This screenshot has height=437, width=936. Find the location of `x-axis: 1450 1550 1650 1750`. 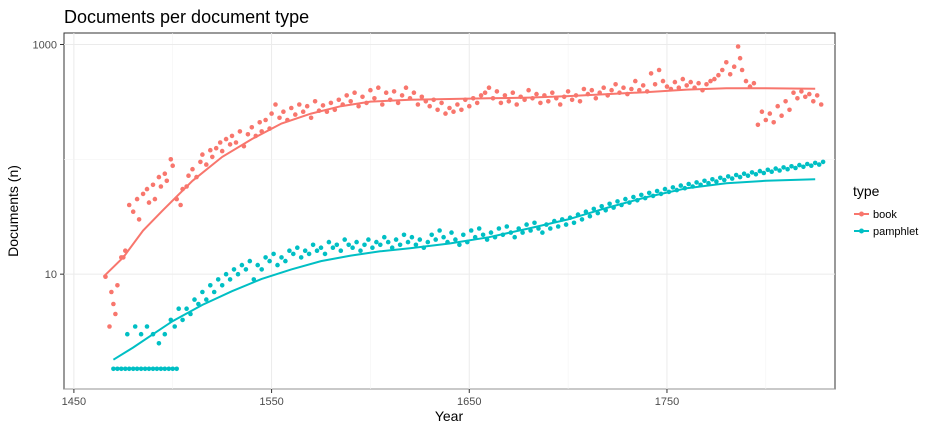

x-axis: 1450 1550 1650 1750 is located at coordinates (370, 398).